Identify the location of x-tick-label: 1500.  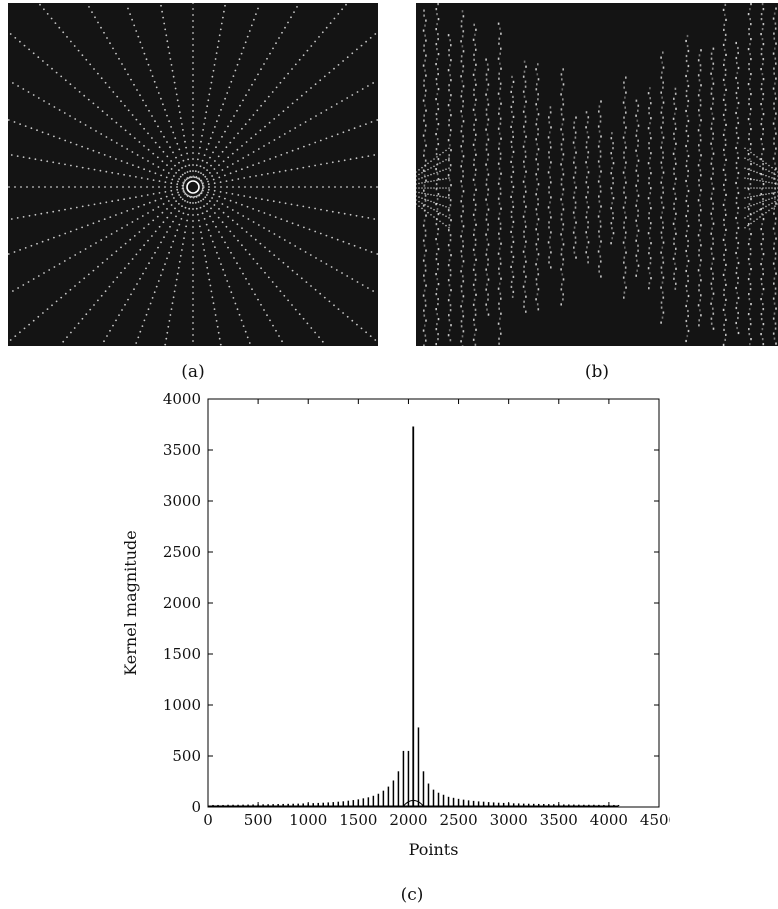
(358, 820).